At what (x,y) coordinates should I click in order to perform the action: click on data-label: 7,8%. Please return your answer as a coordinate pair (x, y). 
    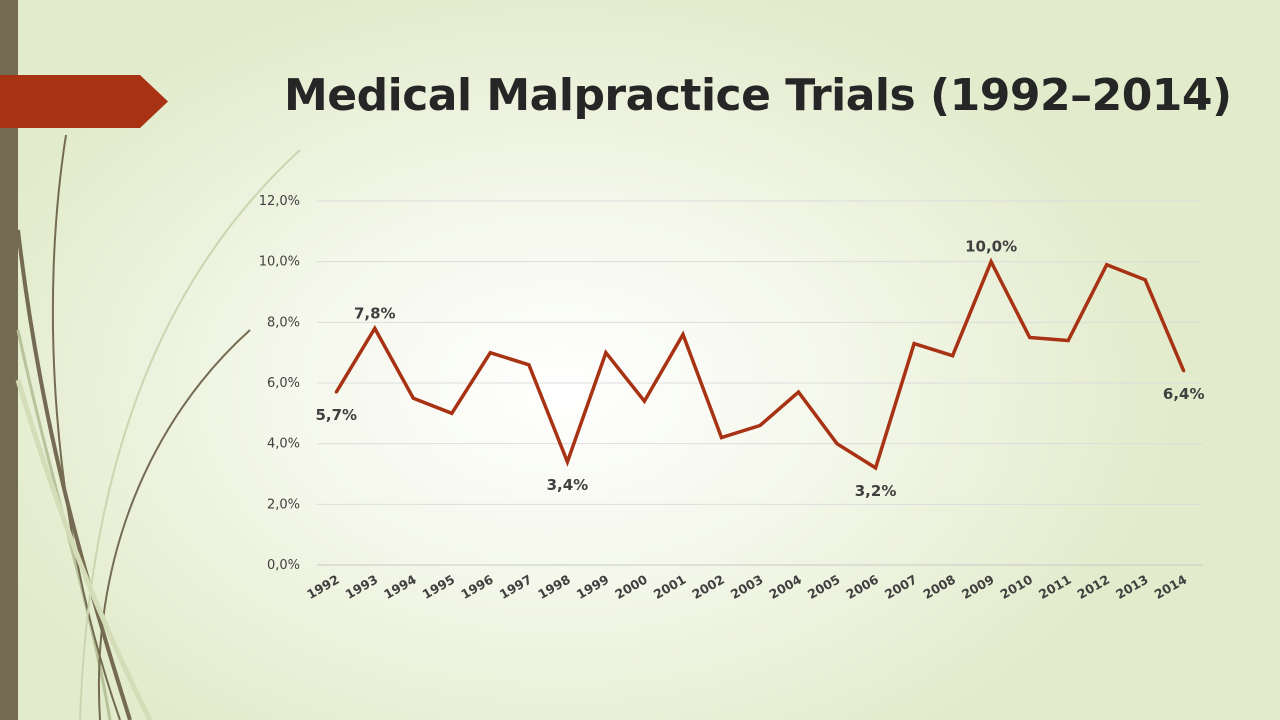
    Looking at the image, I should click on (375, 313).